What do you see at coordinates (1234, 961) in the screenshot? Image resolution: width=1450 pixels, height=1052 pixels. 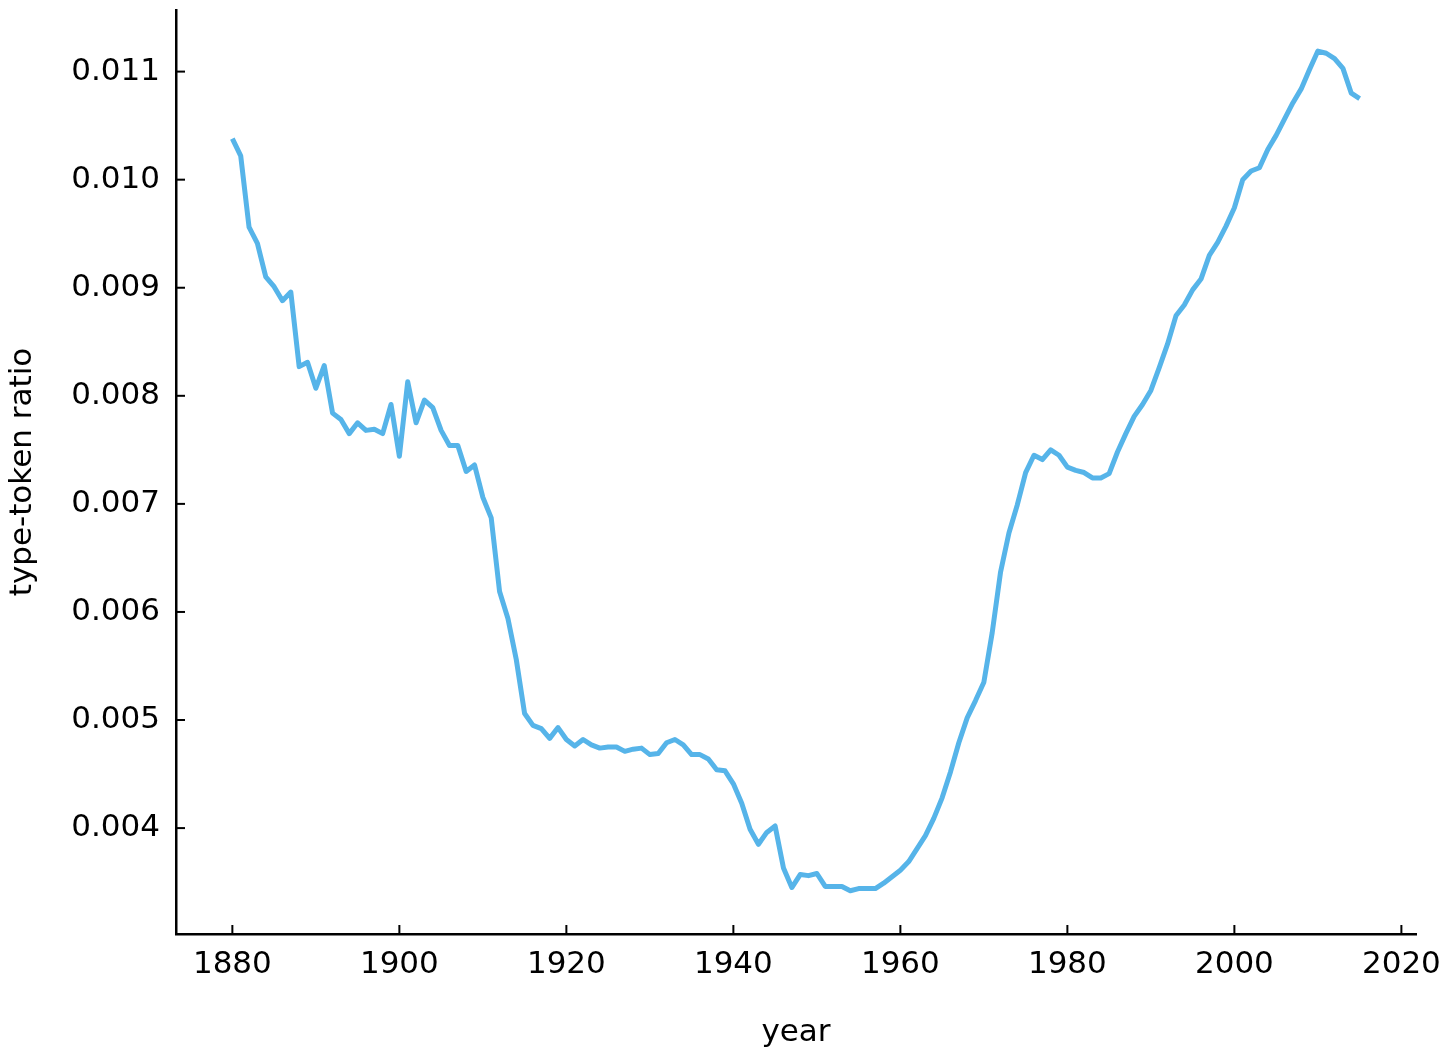 I see `x-tick-label: 2000` at bounding box center [1234, 961].